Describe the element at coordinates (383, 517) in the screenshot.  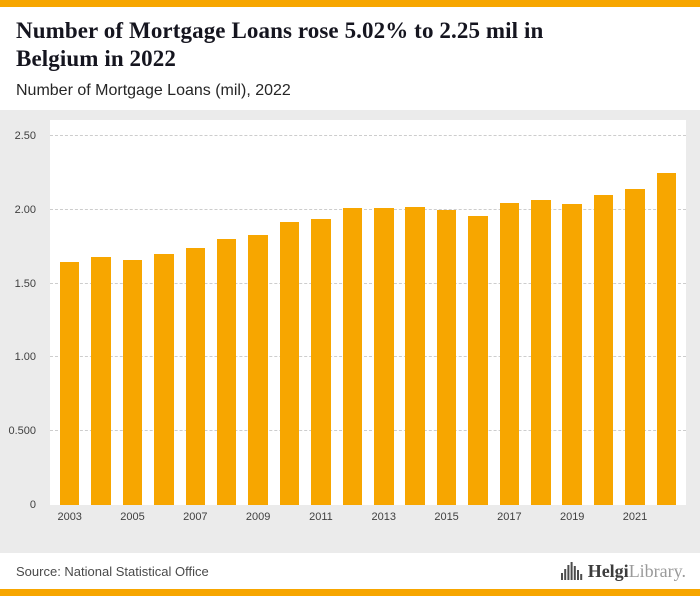
I see `x-tick-label: 2013` at that location.